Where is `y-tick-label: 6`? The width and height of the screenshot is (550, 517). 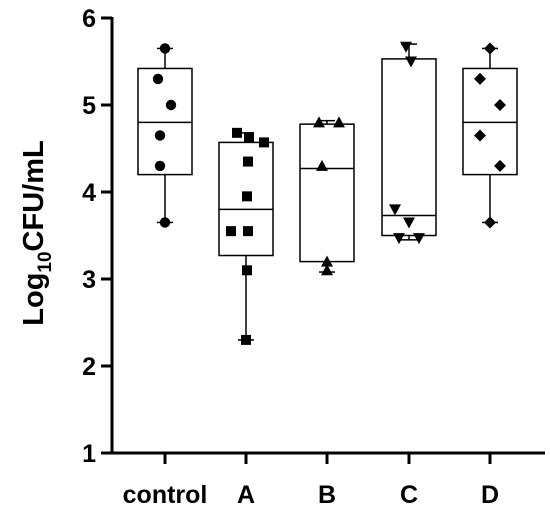
y-tick-label: 6 is located at coordinates (89, 19).